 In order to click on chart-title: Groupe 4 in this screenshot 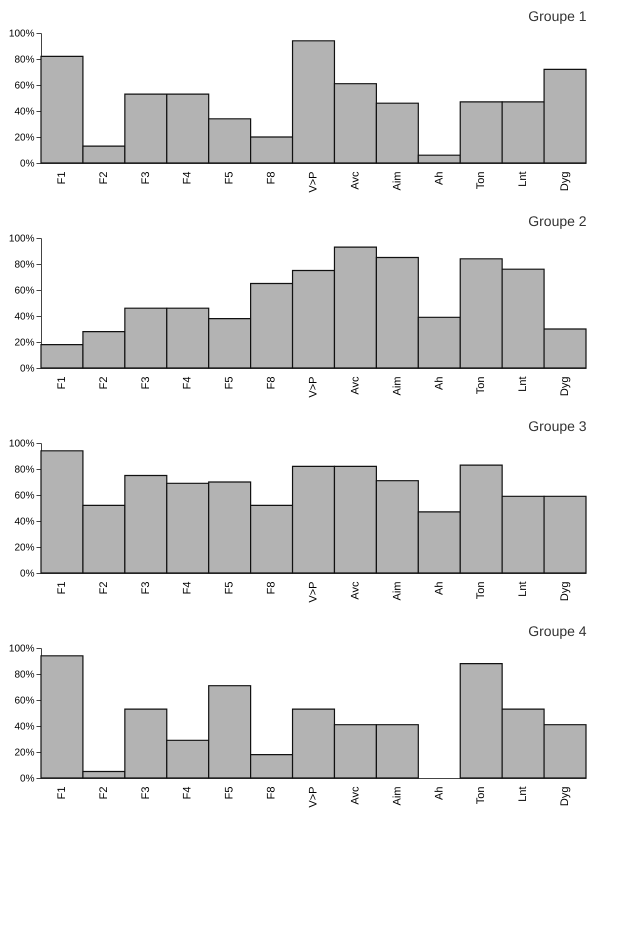, I will do `click(557, 631)`.